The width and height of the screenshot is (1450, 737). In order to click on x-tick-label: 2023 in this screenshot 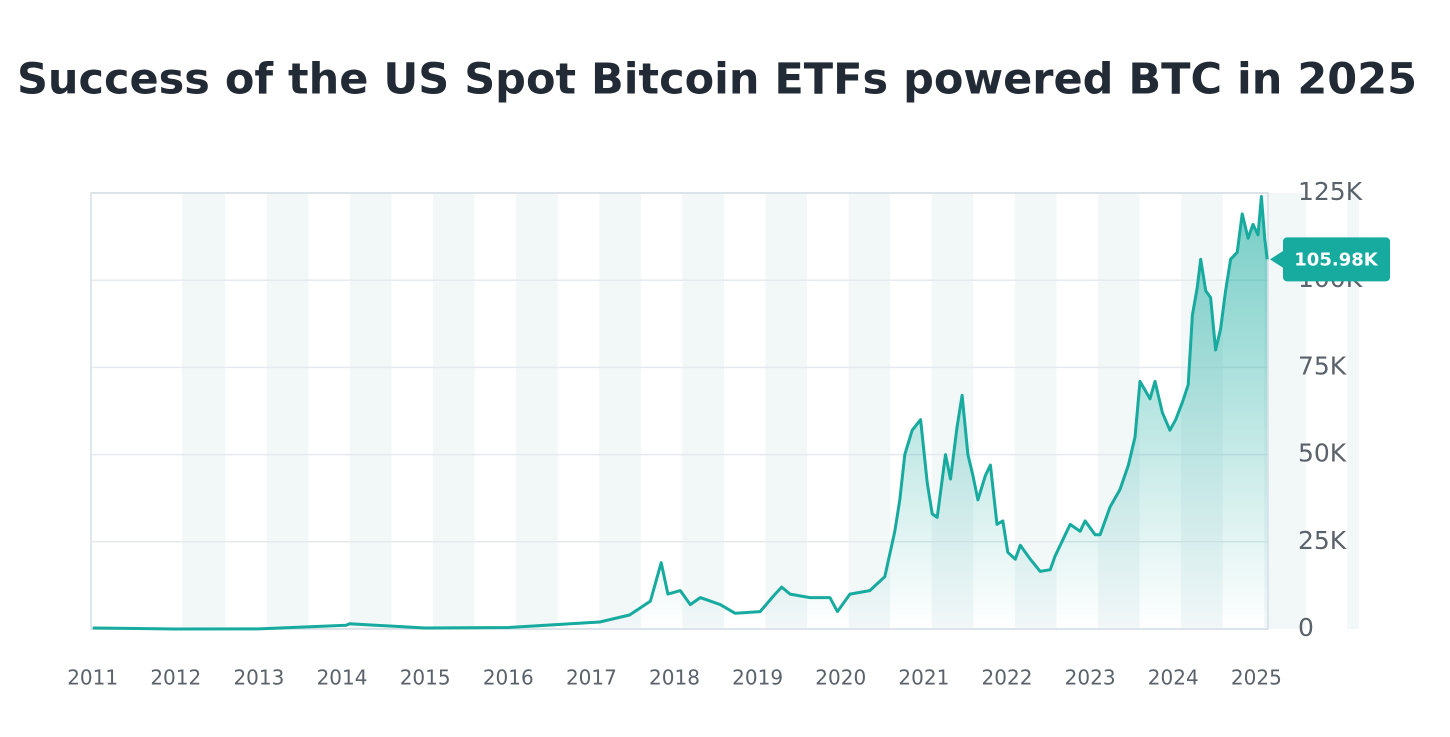, I will do `click(1090, 678)`.